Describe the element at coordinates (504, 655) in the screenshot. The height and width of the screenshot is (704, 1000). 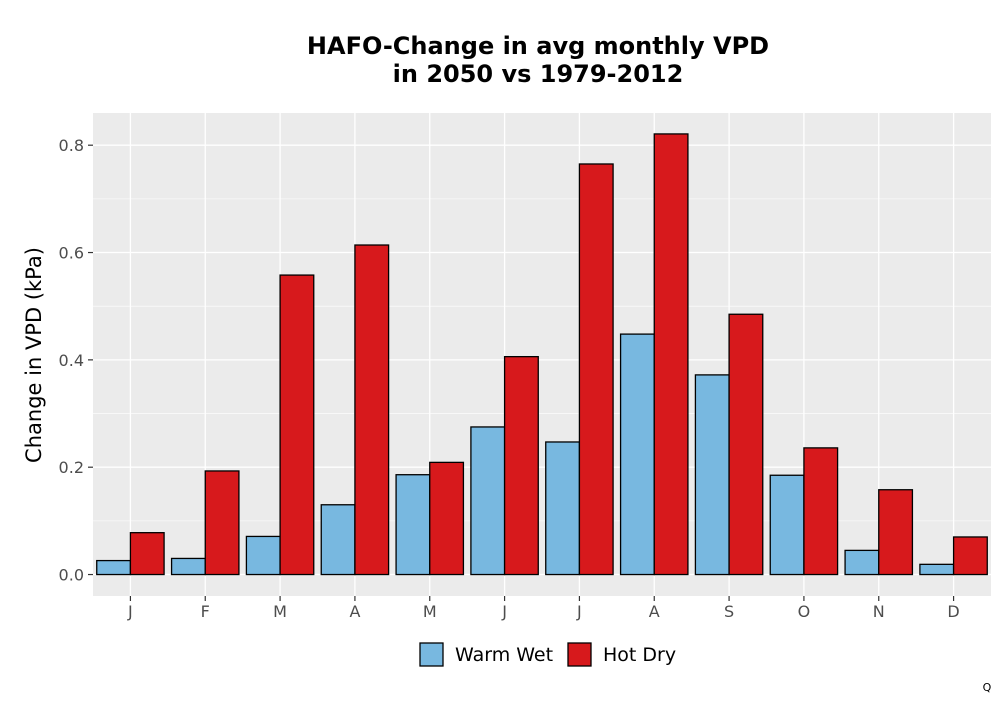
I see `legend-label: Warm Wet` at that location.